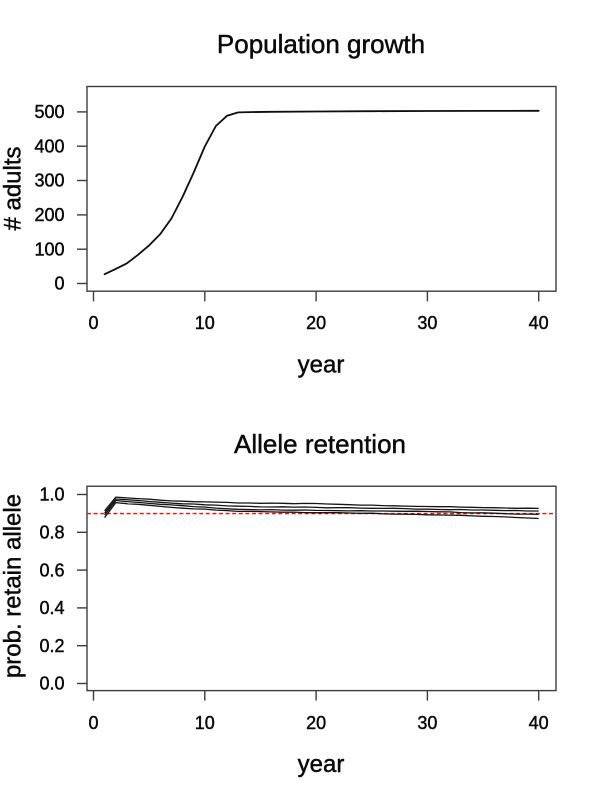 The height and width of the screenshot is (799, 600). What do you see at coordinates (49, 249) in the screenshot?
I see `svg-text: 100` at bounding box center [49, 249].